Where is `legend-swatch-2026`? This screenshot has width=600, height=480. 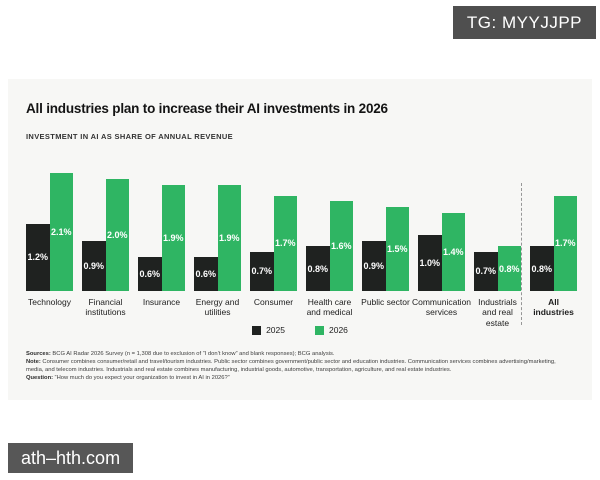
legend-swatch-2026 is located at coordinates (319, 330).